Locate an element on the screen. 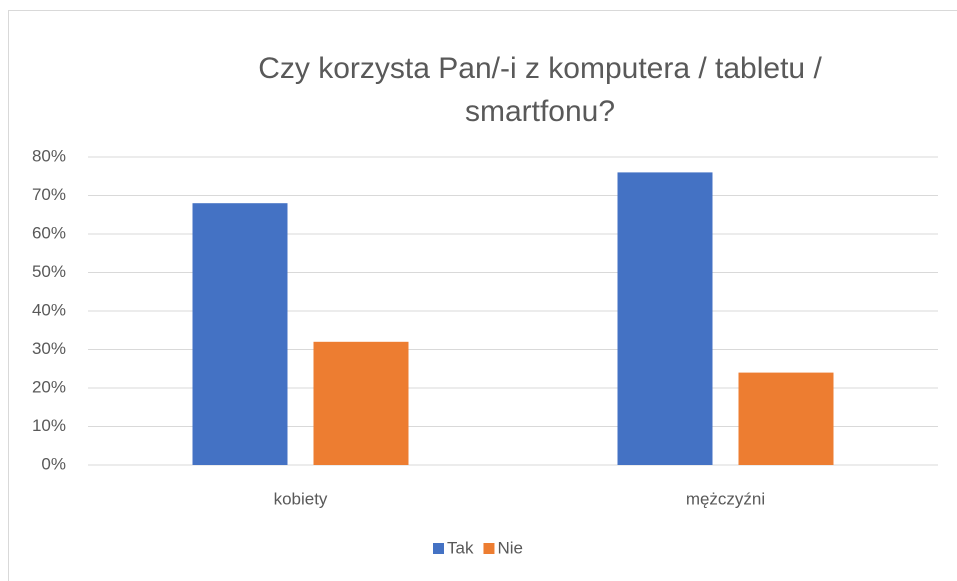  x-tick-label: kobiety is located at coordinates (301, 498).